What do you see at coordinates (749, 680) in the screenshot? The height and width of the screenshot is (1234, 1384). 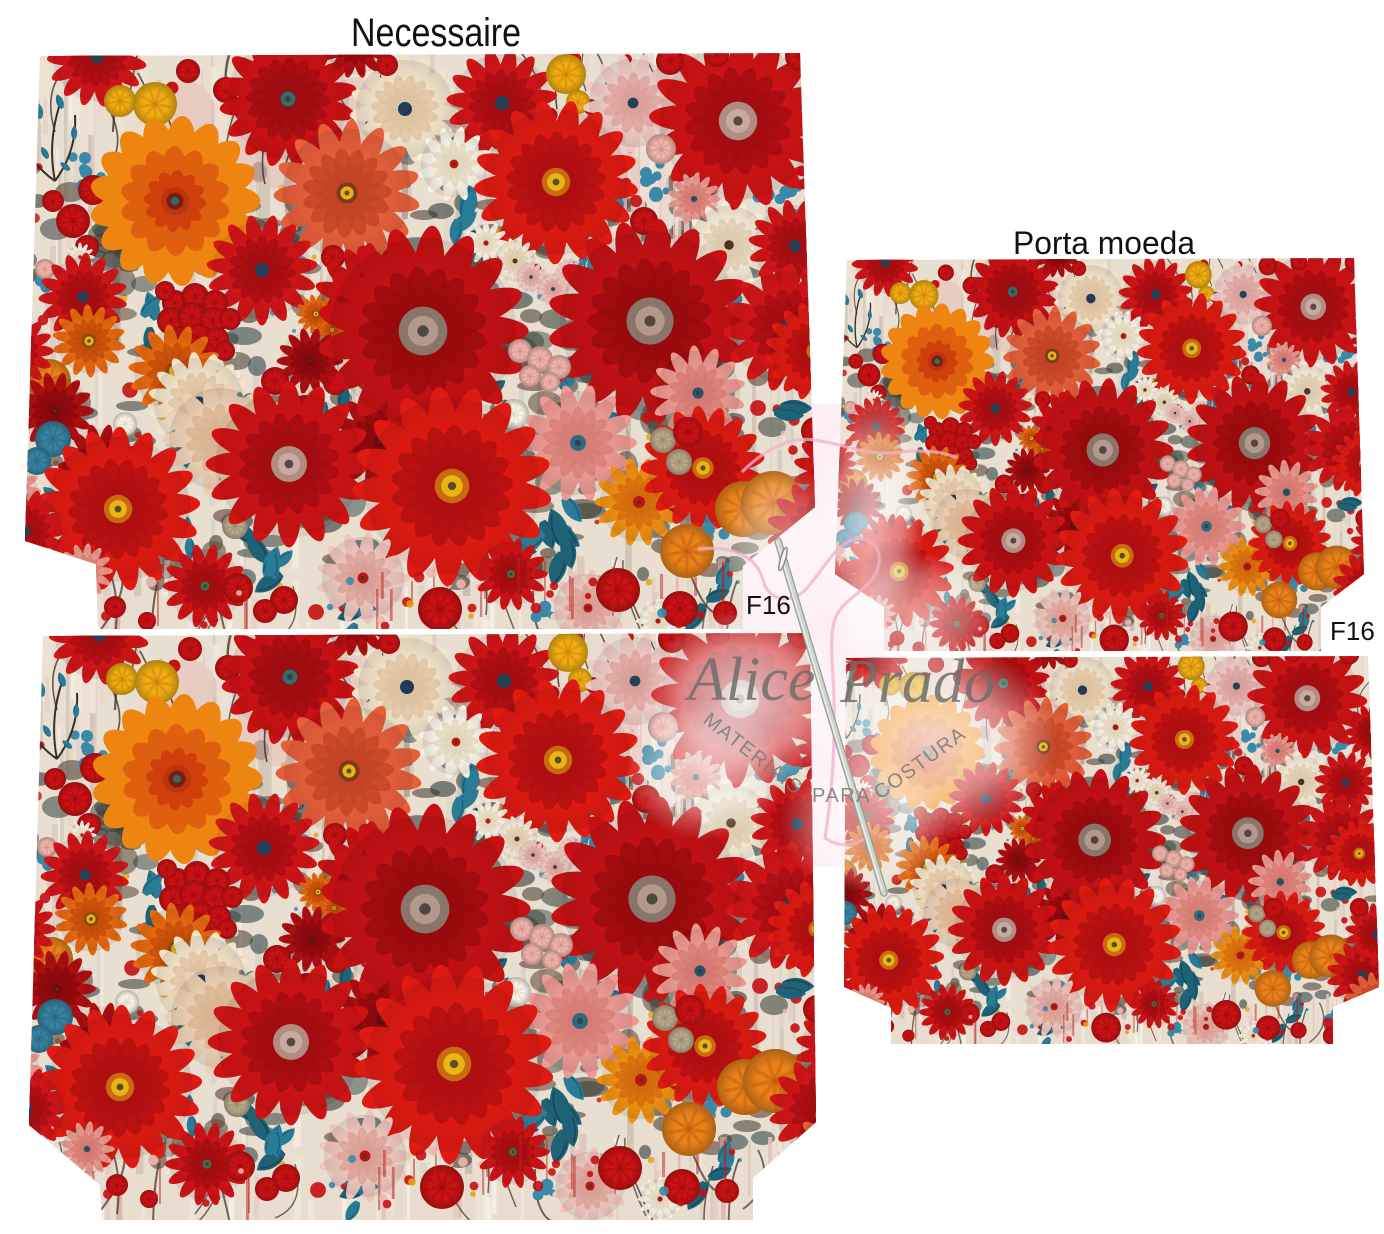 I see `svg-text: Alice` at bounding box center [749, 680].